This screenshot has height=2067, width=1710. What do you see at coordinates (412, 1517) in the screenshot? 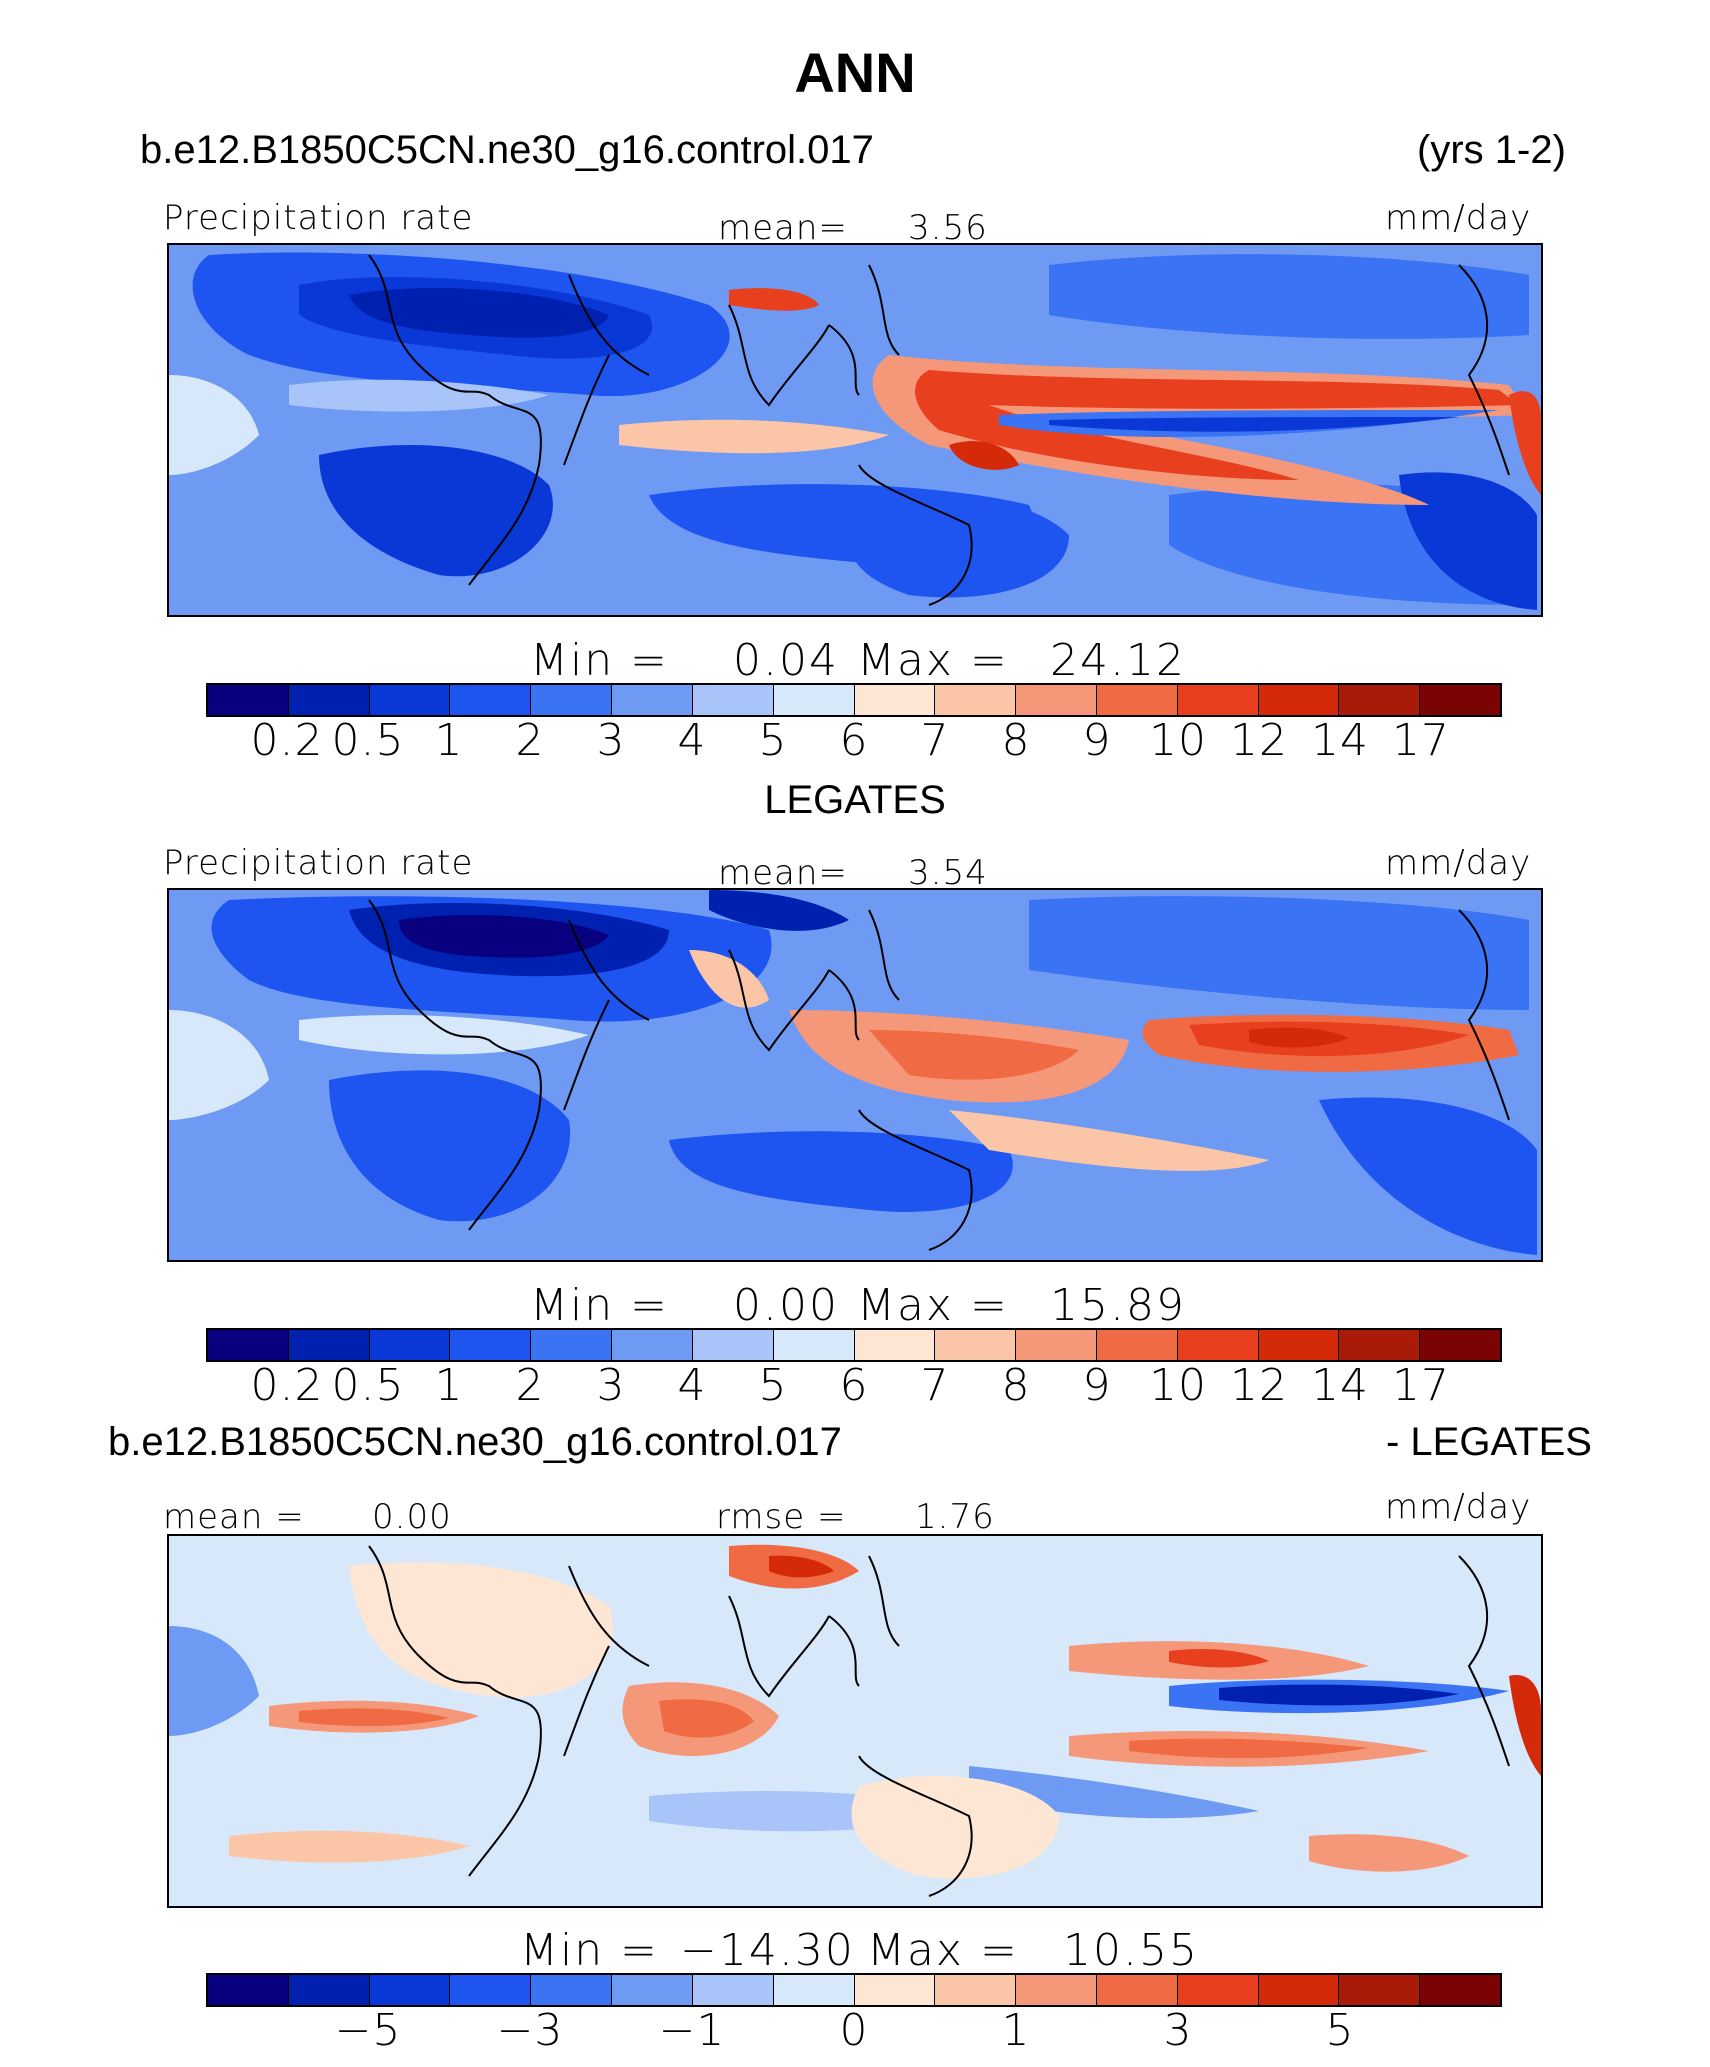
I see `panel3-mean-value: 0.00` at bounding box center [412, 1517].